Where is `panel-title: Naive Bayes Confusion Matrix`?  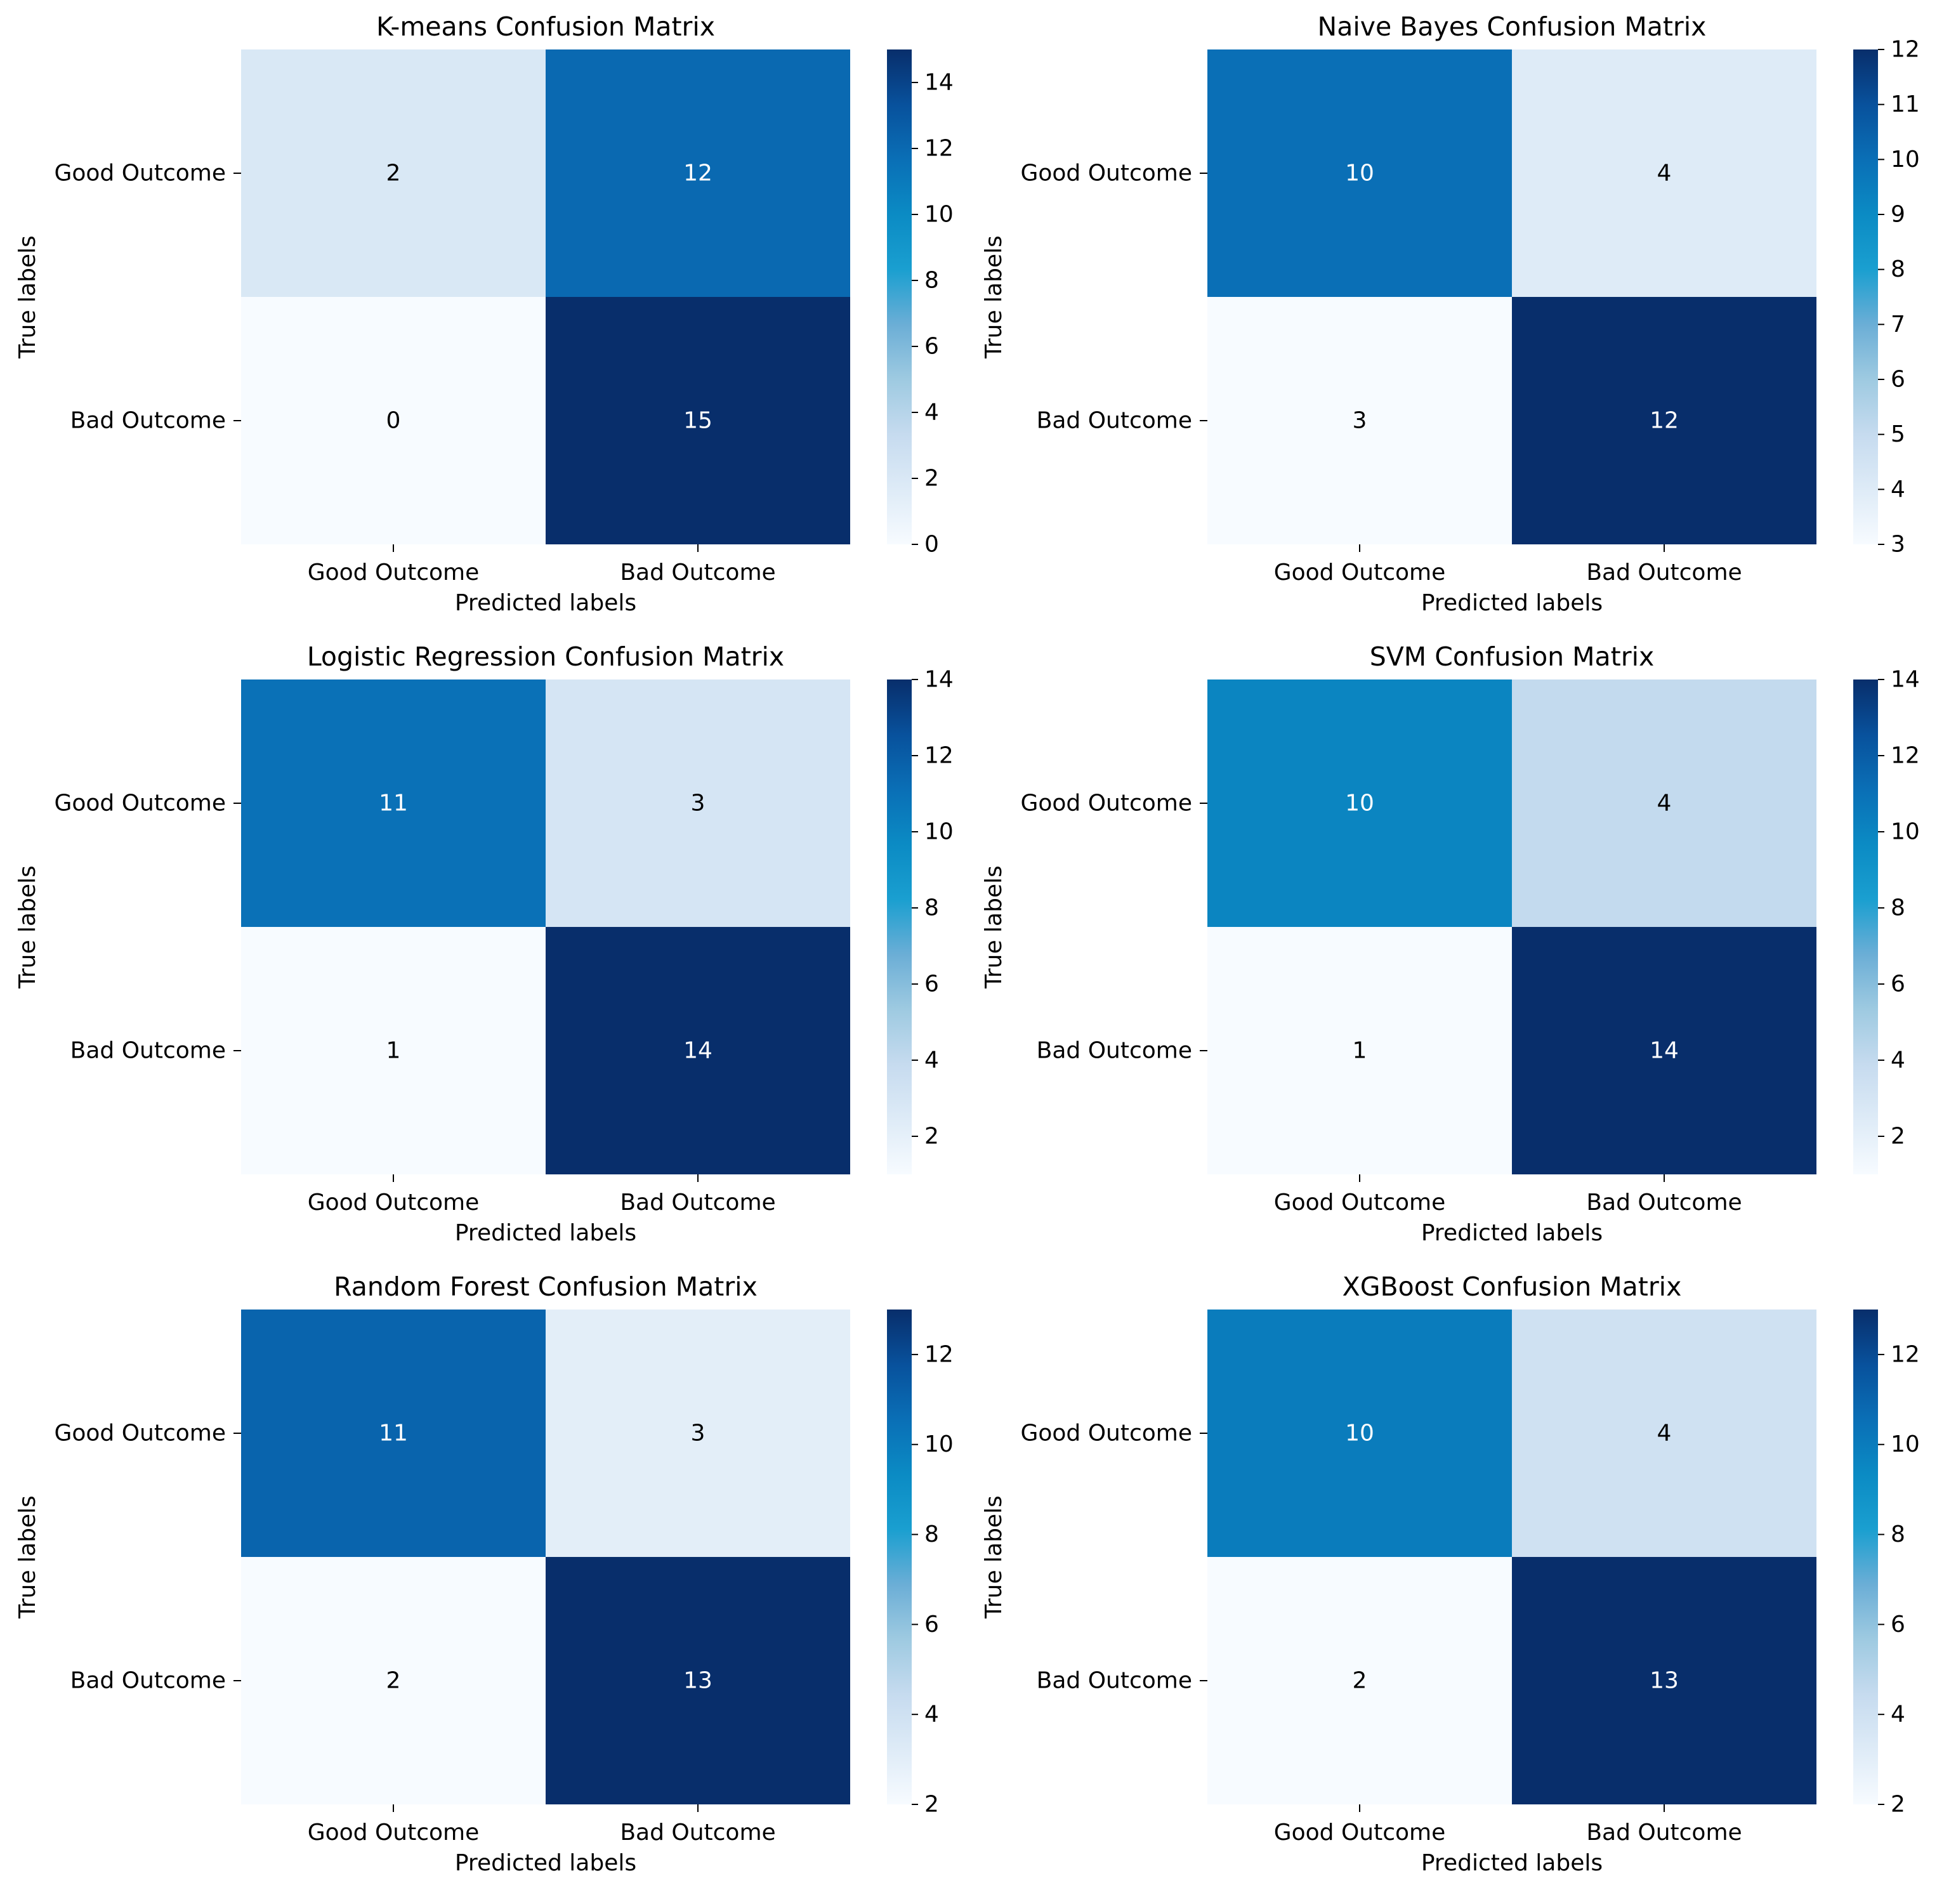
panel-title: Naive Bayes Confusion Matrix is located at coordinates (1513, 26).